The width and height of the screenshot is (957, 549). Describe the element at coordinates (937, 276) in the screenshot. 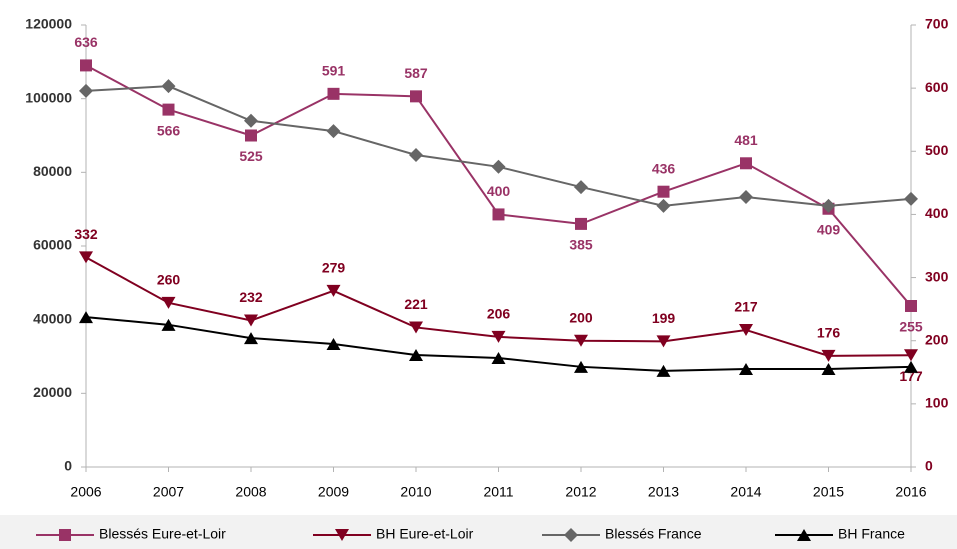

I see `y2-tick-label: 300` at that location.